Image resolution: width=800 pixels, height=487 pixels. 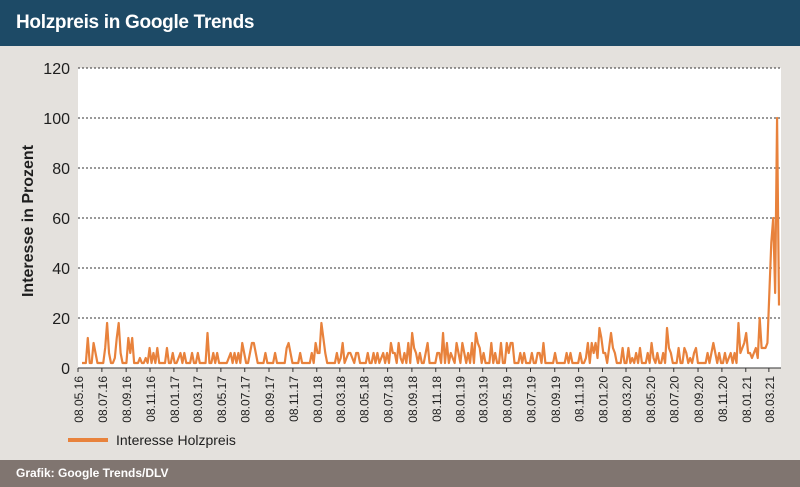 What do you see at coordinates (461, 399) in the screenshot?
I see `x-tick-label: 08.01.19` at bounding box center [461, 399].